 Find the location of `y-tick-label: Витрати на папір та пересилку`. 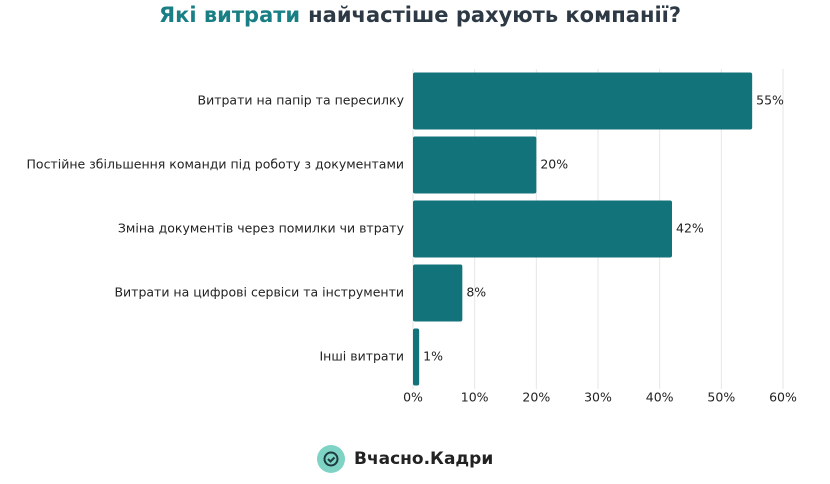

y-tick-label: Витрати на папір та пересилку is located at coordinates (301, 100).